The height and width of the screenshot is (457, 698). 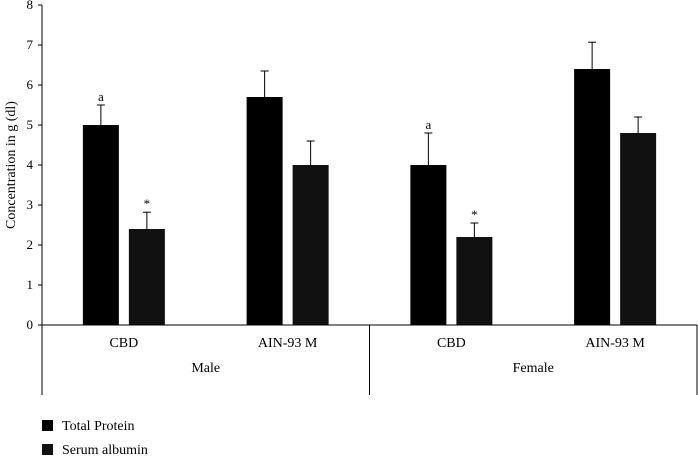 What do you see at coordinates (98, 426) in the screenshot?
I see `legend-entry: Total Protein` at bounding box center [98, 426].